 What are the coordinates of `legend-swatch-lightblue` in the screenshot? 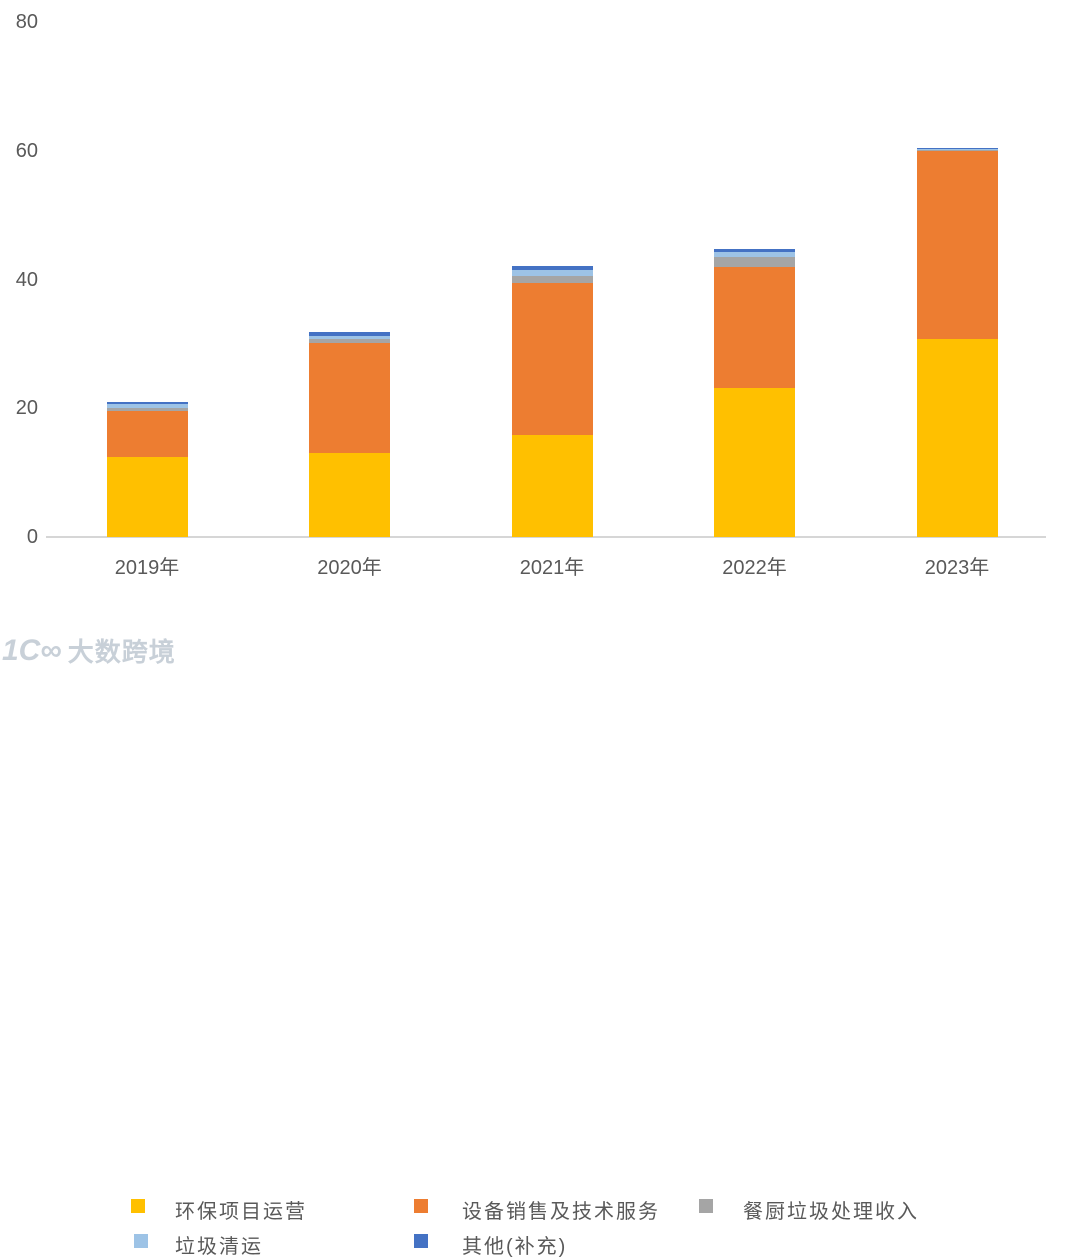 It's located at (141, 1241).